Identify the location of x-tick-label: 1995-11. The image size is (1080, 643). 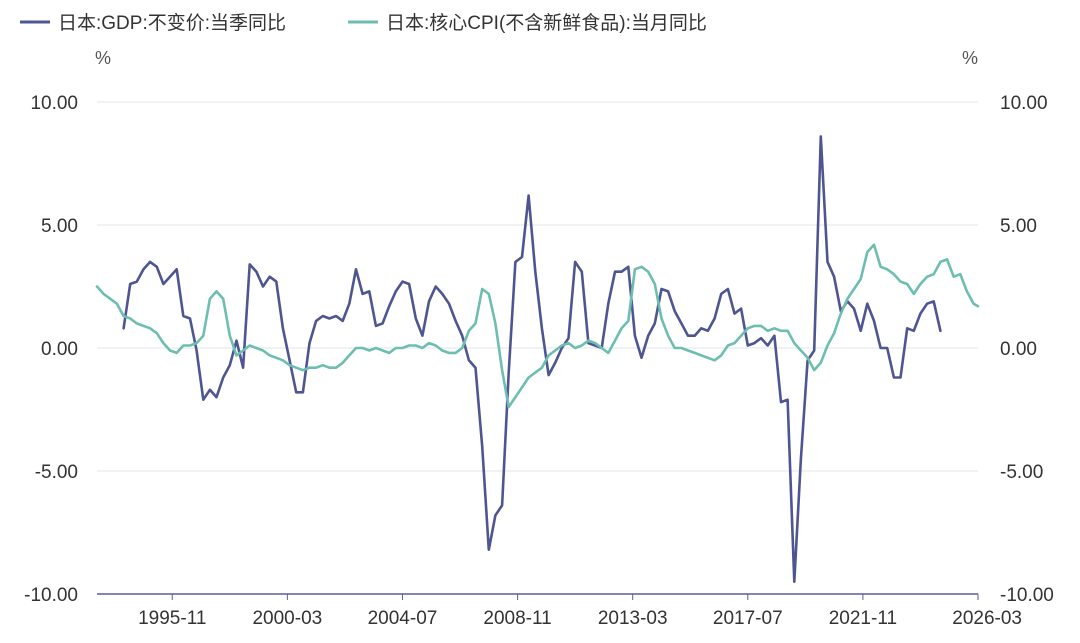
(172, 618).